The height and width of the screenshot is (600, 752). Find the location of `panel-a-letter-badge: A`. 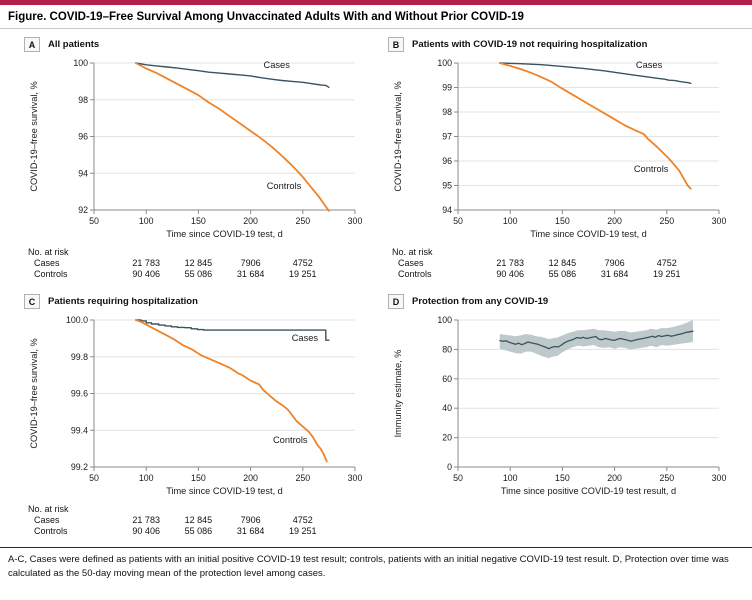

panel-a-letter-badge: A is located at coordinates (32, 44).